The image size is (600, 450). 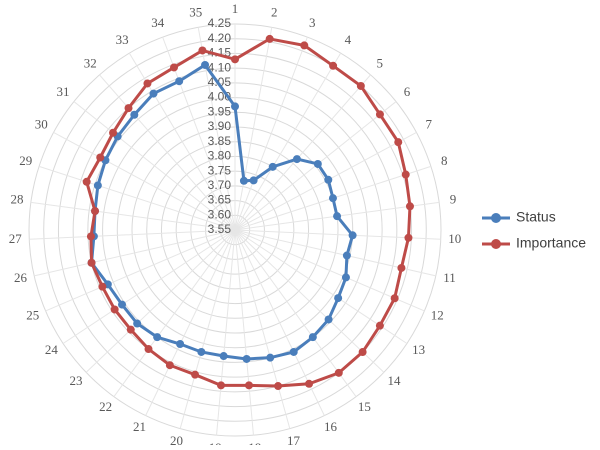 What do you see at coordinates (90, 62) in the screenshot?
I see `category-label: 32` at bounding box center [90, 62].